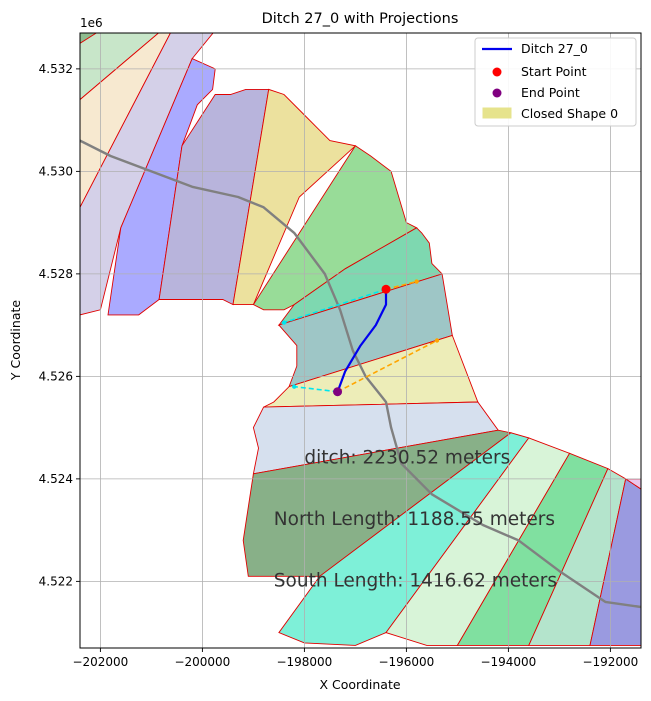 This screenshot has width=651, height=701. What do you see at coordinates (415, 581) in the screenshot?
I see `annotation-2: South Length: 1416.62 meters` at bounding box center [415, 581].